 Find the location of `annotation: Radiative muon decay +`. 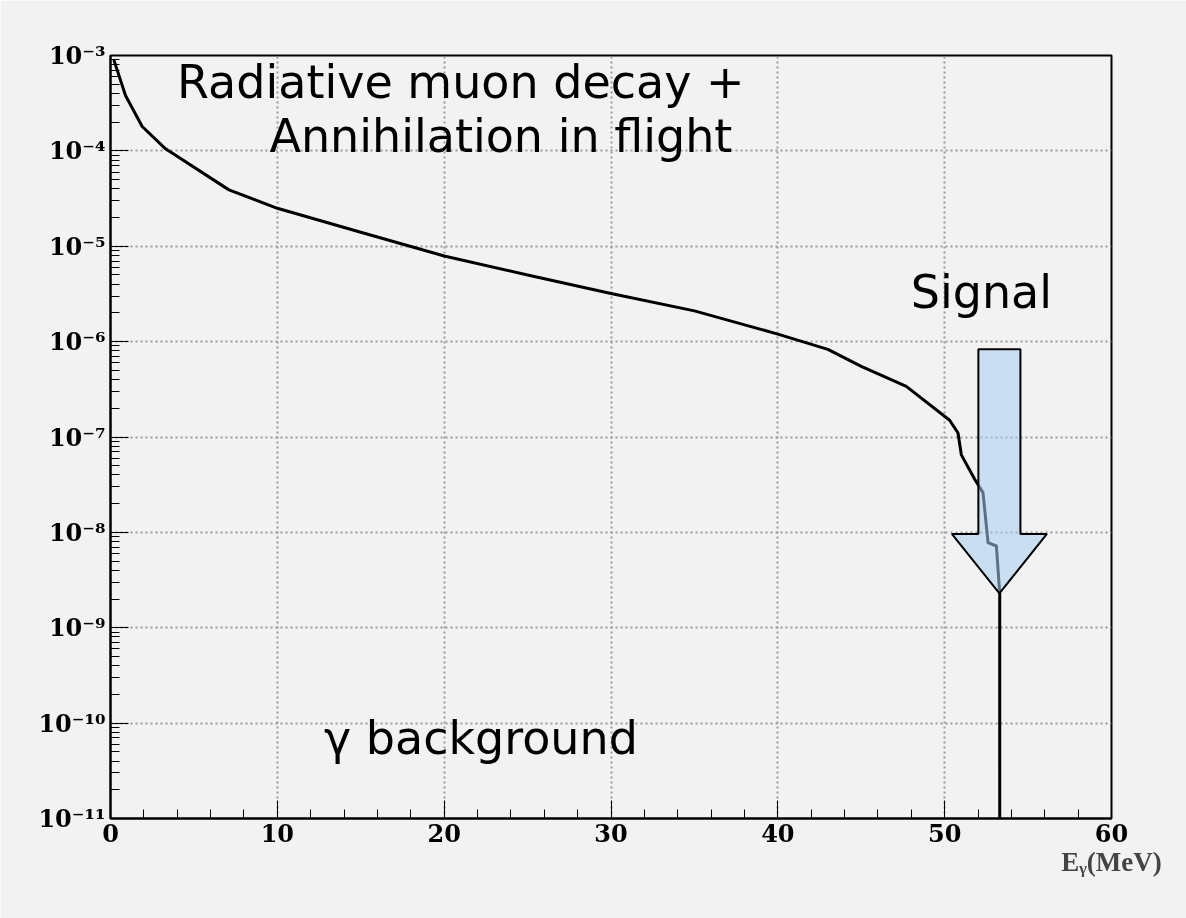

annotation: Radiative muon decay + is located at coordinates (461, 82).